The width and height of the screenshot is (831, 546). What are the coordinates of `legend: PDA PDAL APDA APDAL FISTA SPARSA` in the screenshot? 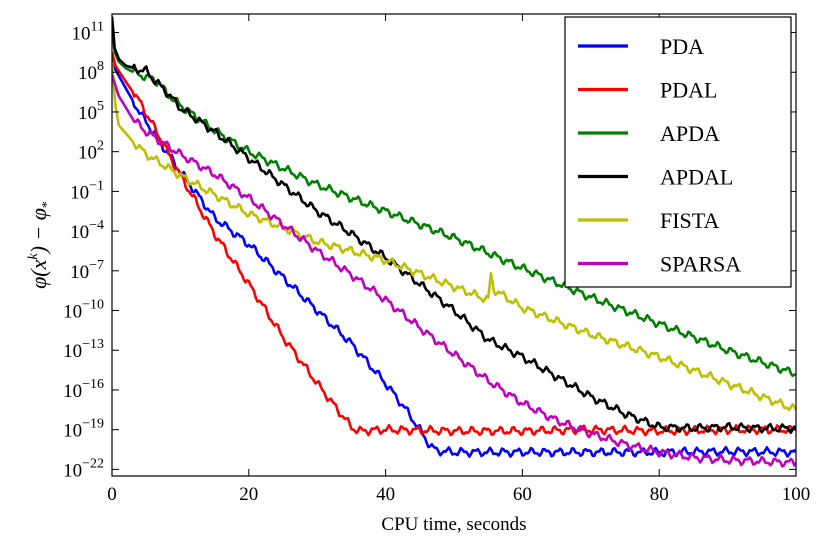 It's located at (678, 152).